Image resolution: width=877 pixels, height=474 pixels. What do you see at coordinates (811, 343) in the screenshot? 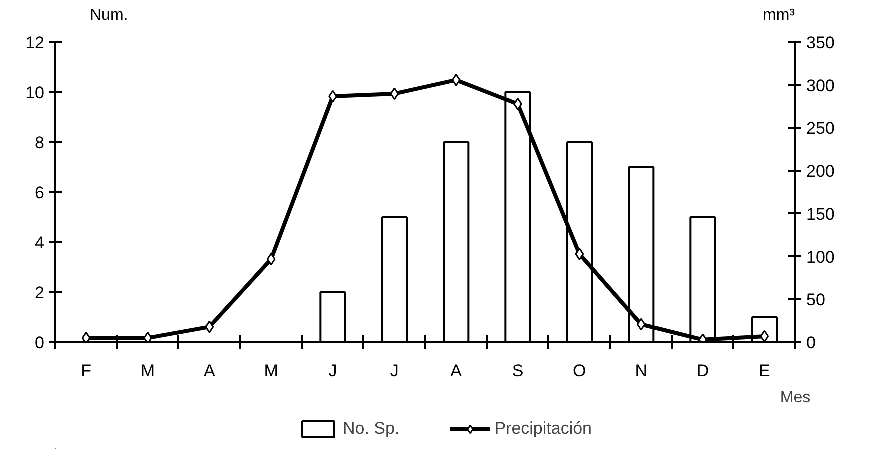
I see `y2-tick-label: 0` at bounding box center [811, 343].